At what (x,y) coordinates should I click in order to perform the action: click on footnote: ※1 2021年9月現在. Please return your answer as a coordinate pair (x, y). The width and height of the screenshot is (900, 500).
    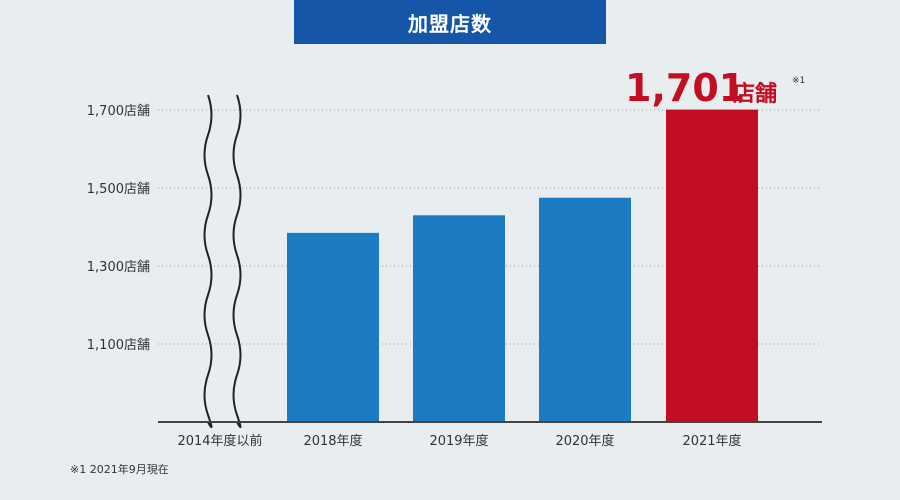
    Looking at the image, I should click on (119, 469).